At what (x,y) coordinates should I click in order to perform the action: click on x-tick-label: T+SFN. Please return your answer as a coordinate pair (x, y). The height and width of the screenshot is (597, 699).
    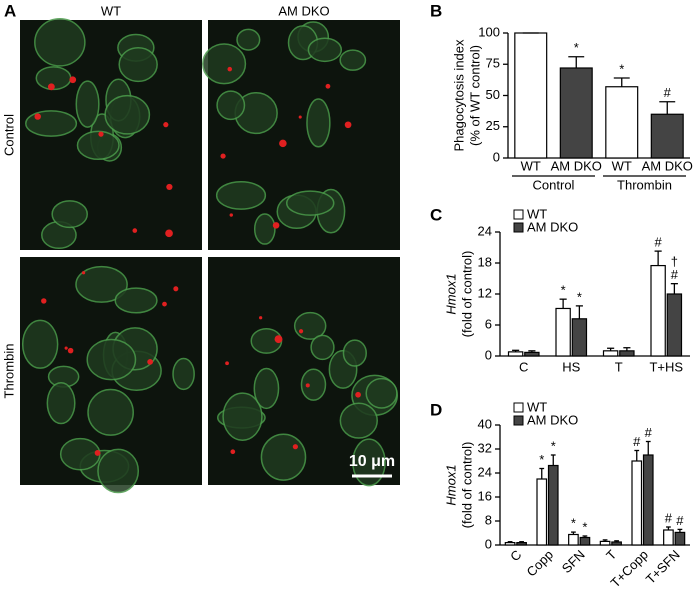
    Looking at the image, I should click on (663, 567).